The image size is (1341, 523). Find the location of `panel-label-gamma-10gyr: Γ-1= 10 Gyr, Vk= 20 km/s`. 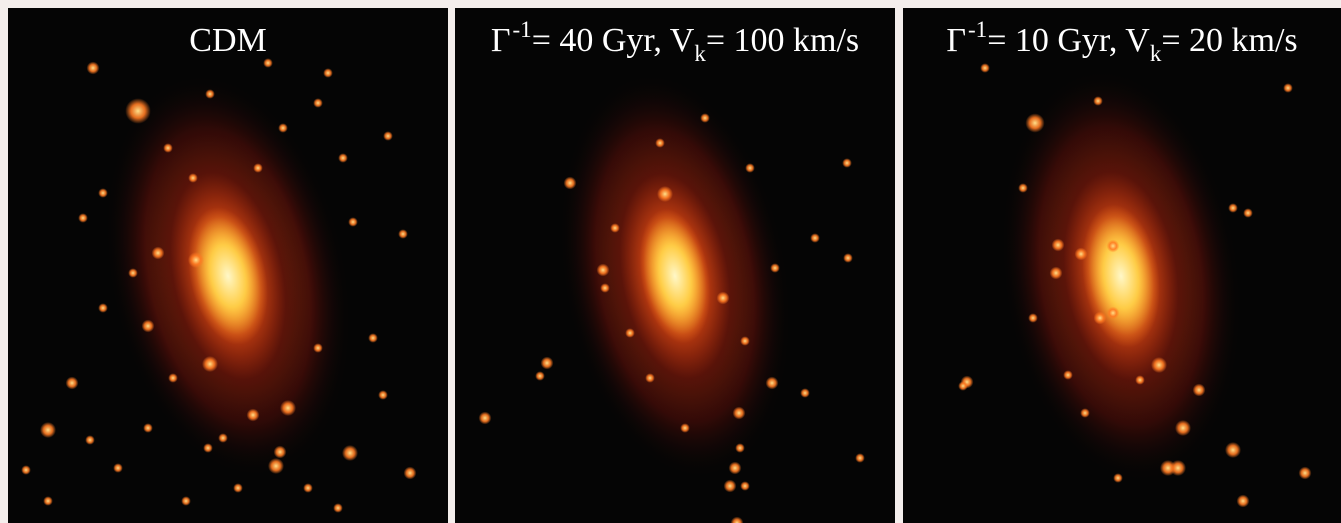

panel-label-gamma-10gyr: Γ-1= 10 Gyr, Vk= 20 km/s is located at coordinates (1122, 41).